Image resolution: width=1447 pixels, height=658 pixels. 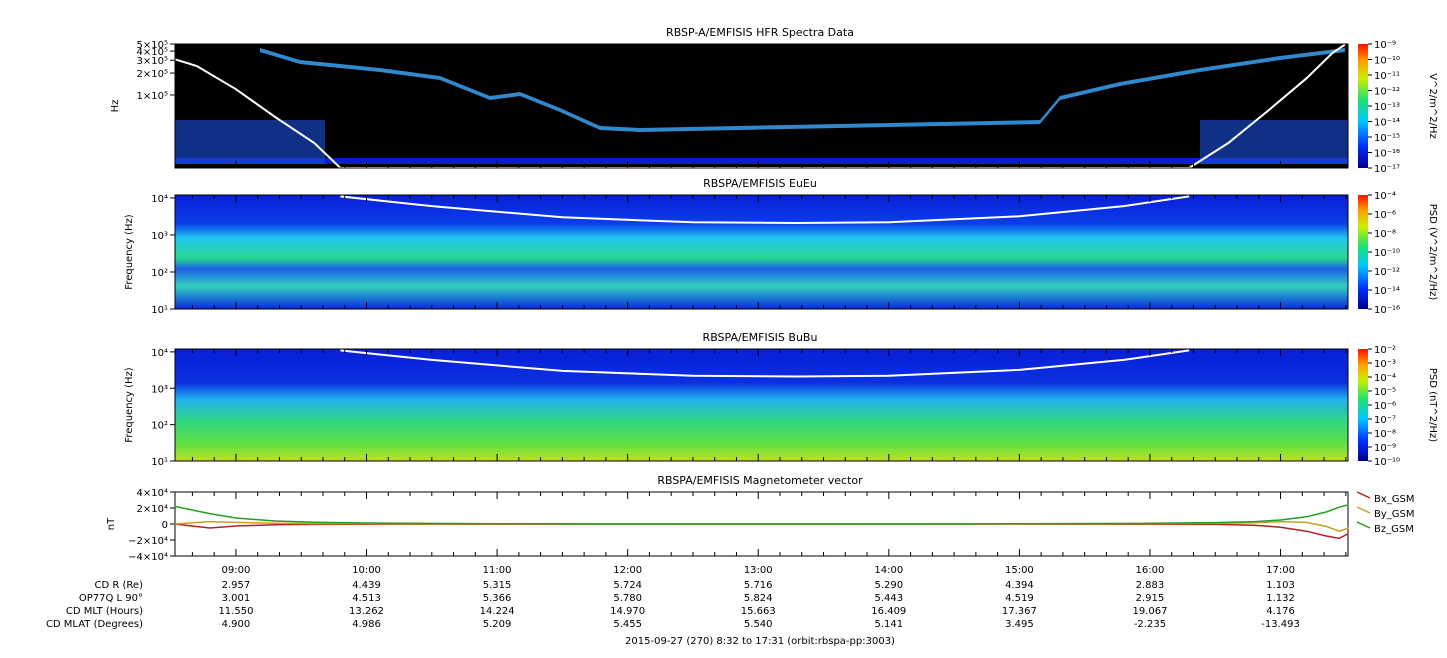 What do you see at coordinates (1432, 405) in the screenshot?
I see `bubu-colorbar-label: PSD (nT^2/Hz)` at bounding box center [1432, 405].